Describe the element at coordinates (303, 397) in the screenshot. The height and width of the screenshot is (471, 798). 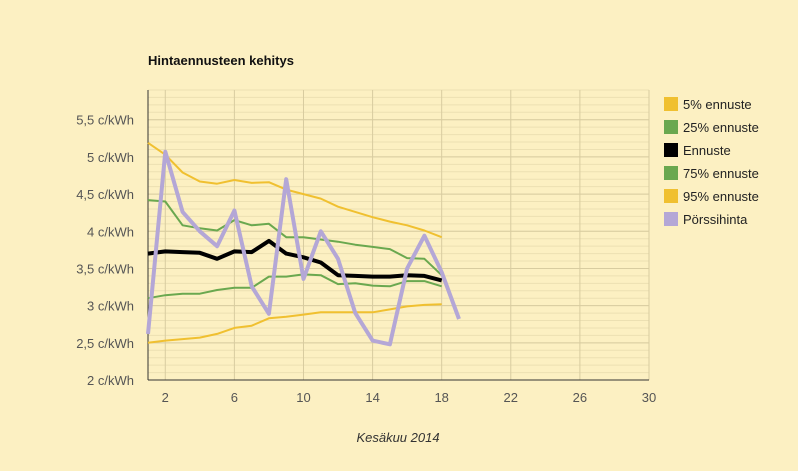
I see `x-tick-label: 10` at that location.